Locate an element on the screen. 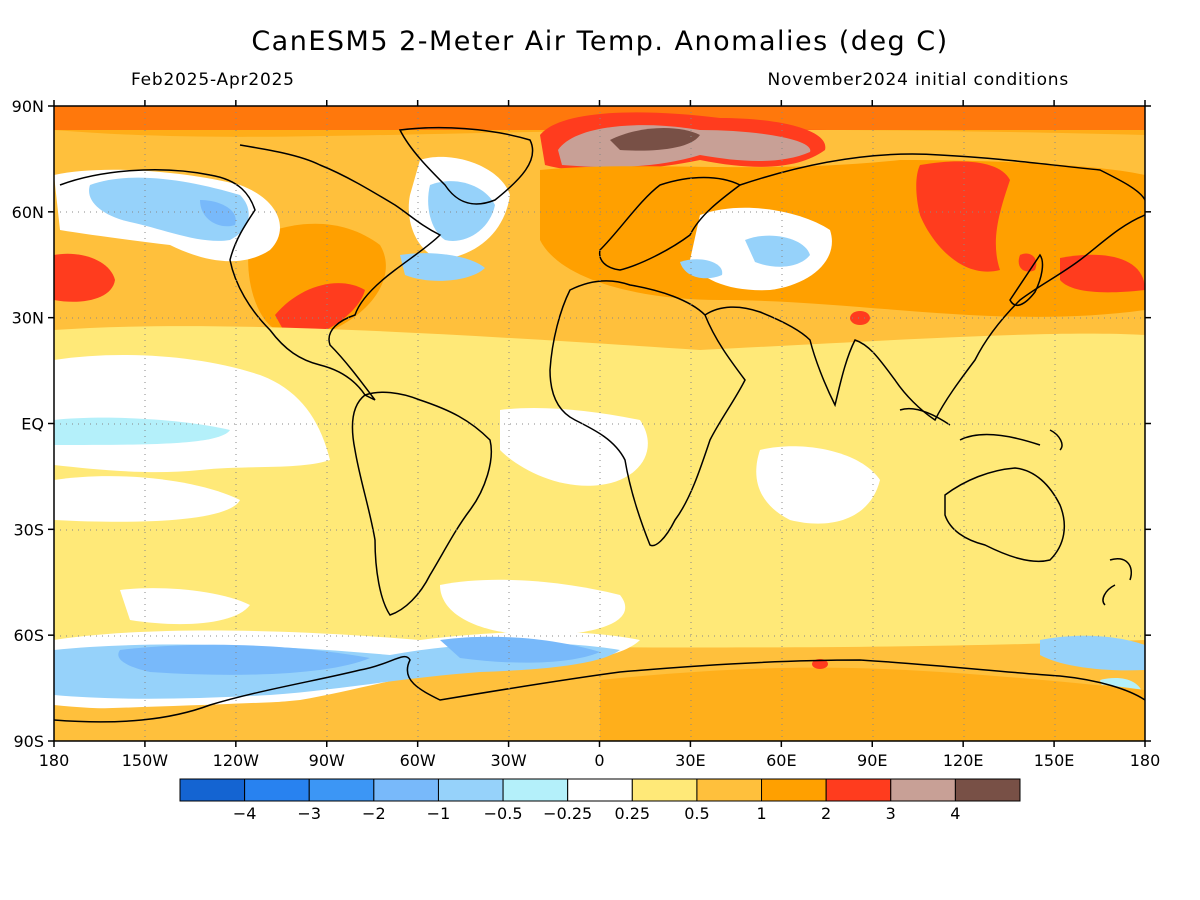  initial-conditions: November2024 initial conditions is located at coordinates (918, 80).